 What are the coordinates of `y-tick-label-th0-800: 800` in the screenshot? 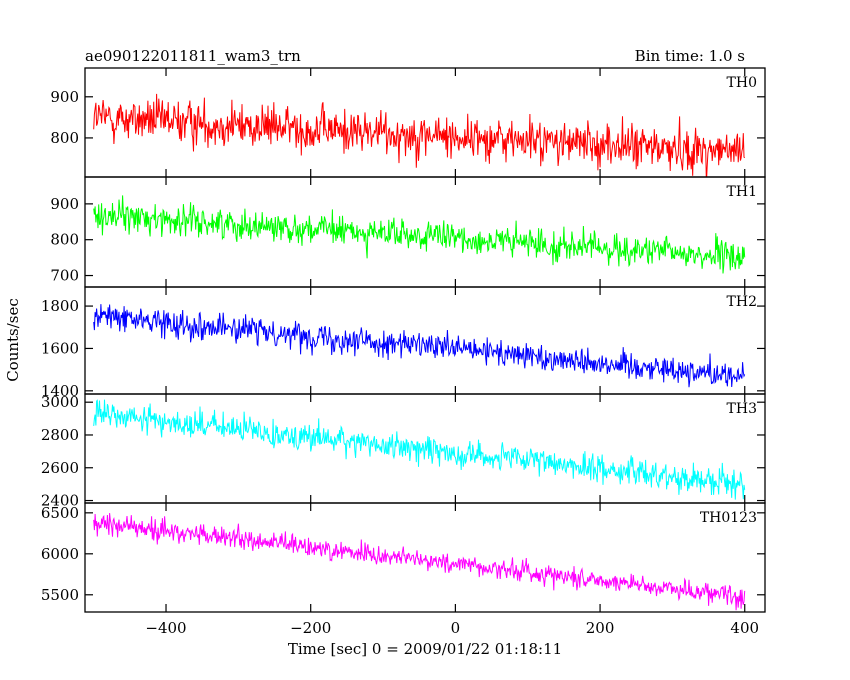 It's located at (64, 138).